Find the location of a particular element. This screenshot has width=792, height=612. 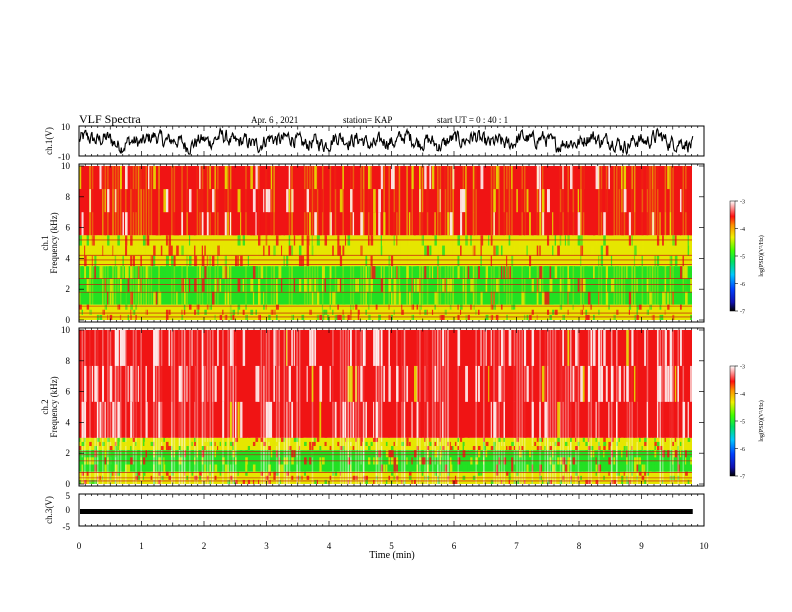

colorbar-tick-label--7: -7 is located at coordinates (742, 313).